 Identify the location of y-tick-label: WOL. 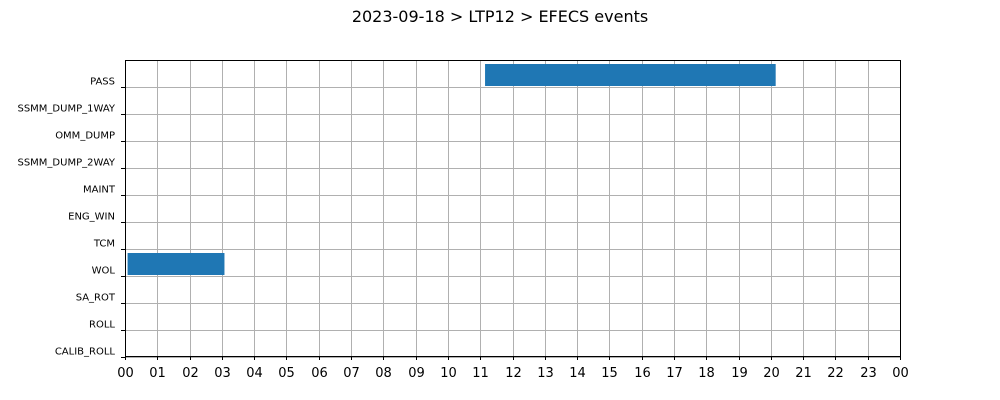
(104, 271).